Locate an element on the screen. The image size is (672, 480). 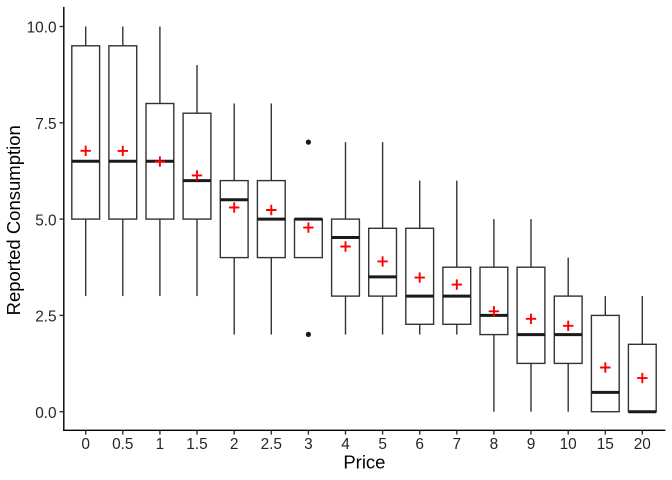
svg-text: 4 is located at coordinates (345, 444).